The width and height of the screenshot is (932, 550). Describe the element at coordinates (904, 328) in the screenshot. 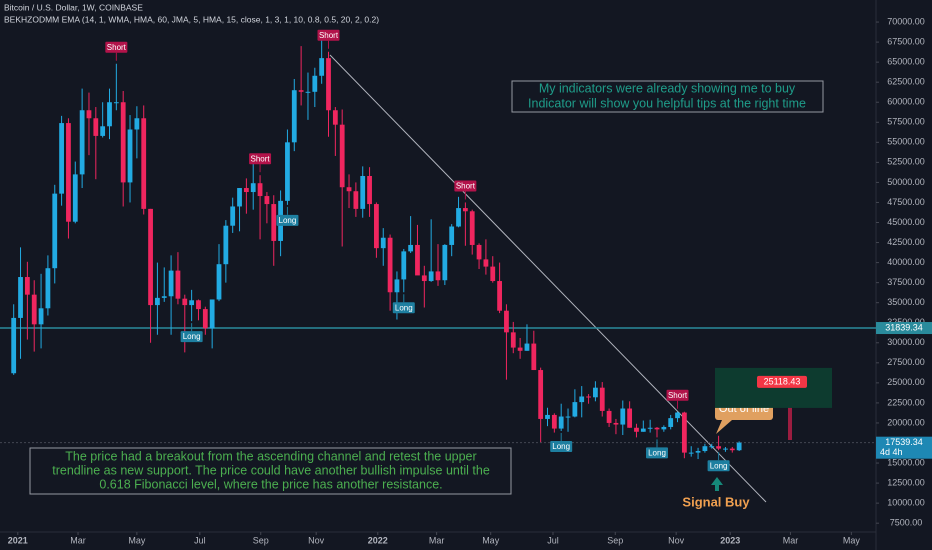

I see `level-tag` at that location.